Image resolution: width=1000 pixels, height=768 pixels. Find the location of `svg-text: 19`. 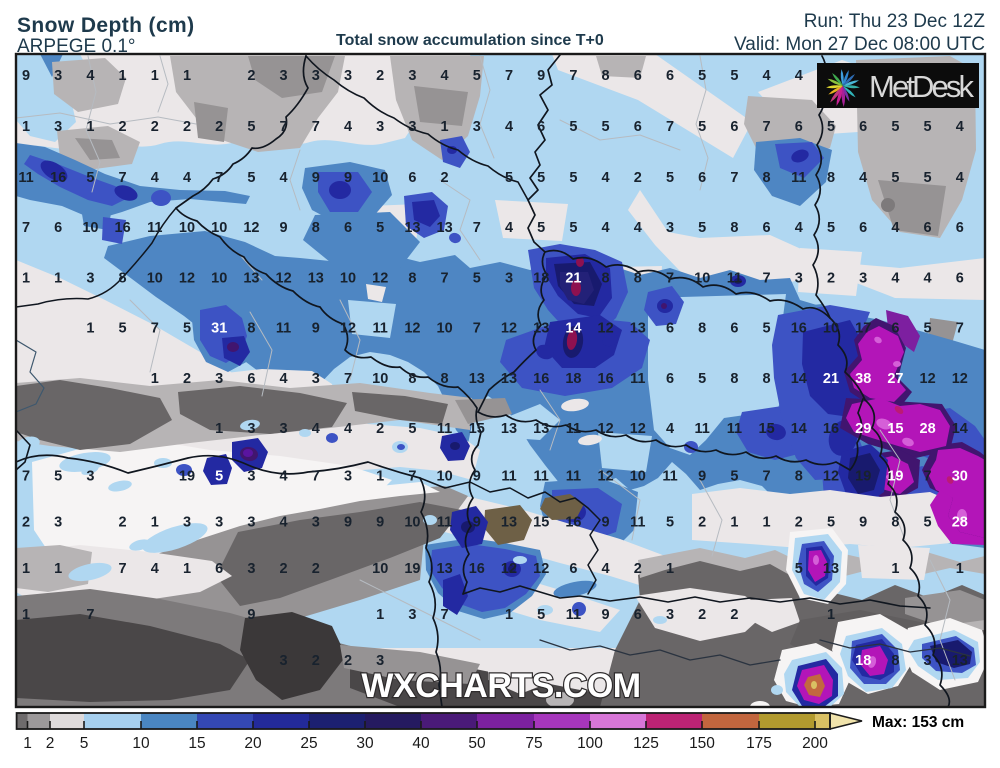

svg-text: 19 is located at coordinates (187, 477).